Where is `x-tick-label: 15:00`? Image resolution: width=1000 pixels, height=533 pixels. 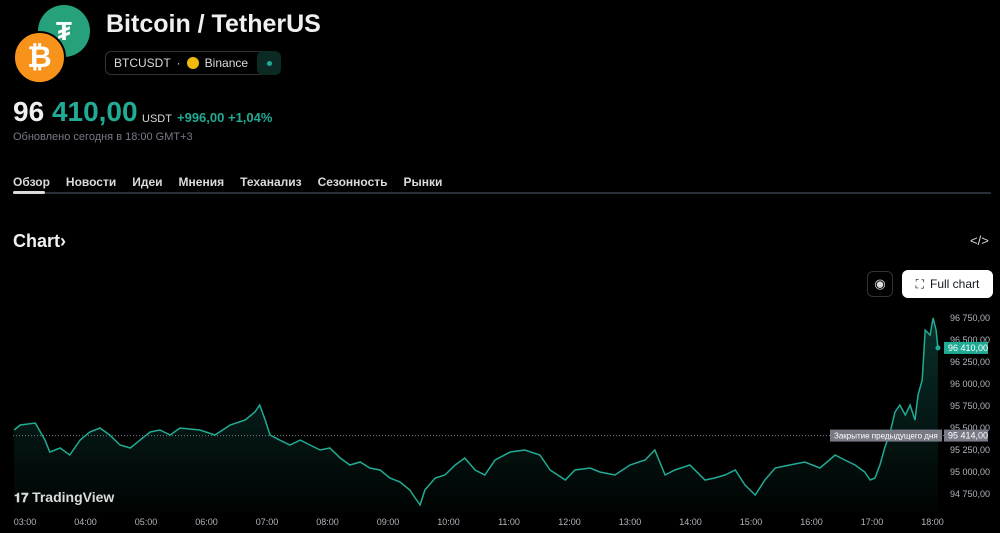 x-tick-label: 15:00 is located at coordinates (751, 522).